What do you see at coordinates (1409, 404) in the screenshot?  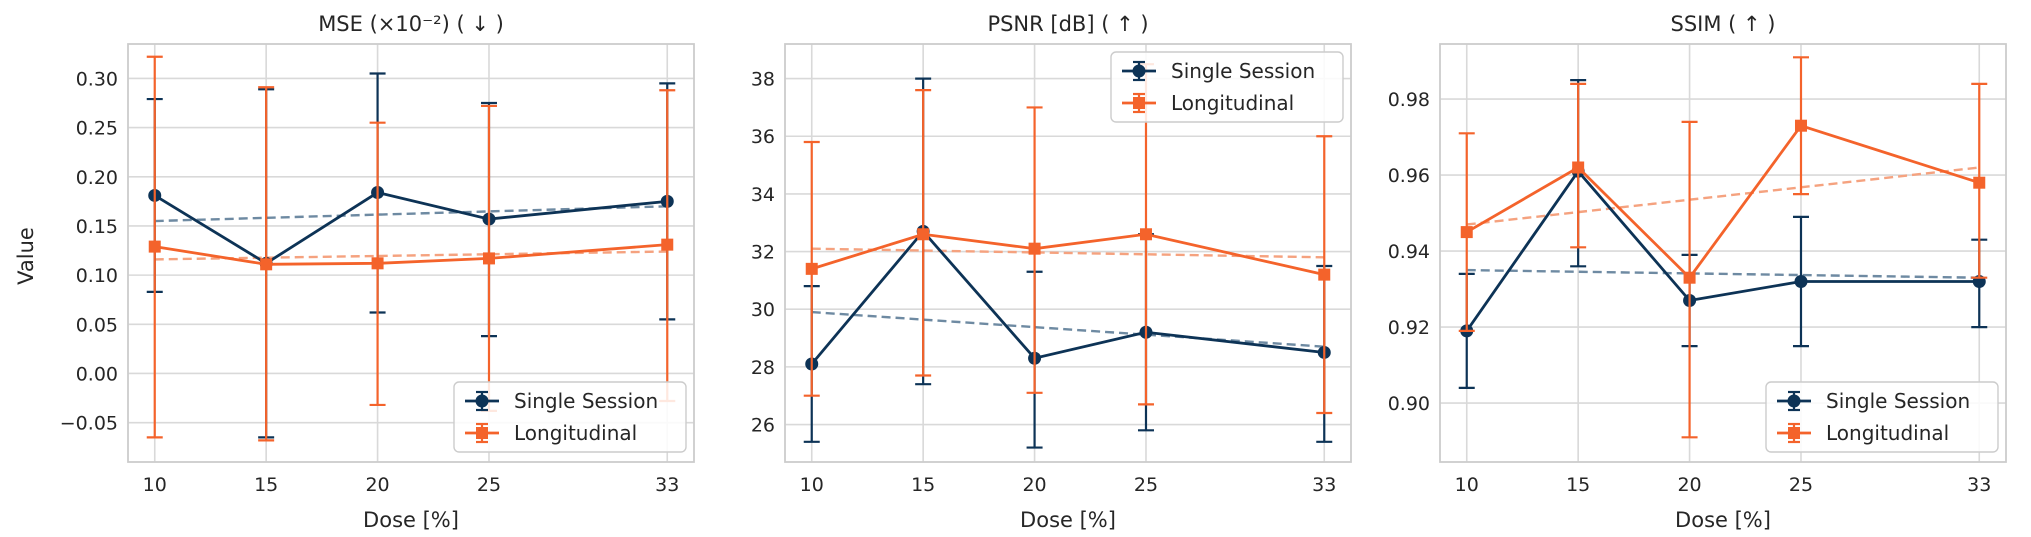 I see `y-tick-label: 0.90` at bounding box center [1409, 404].